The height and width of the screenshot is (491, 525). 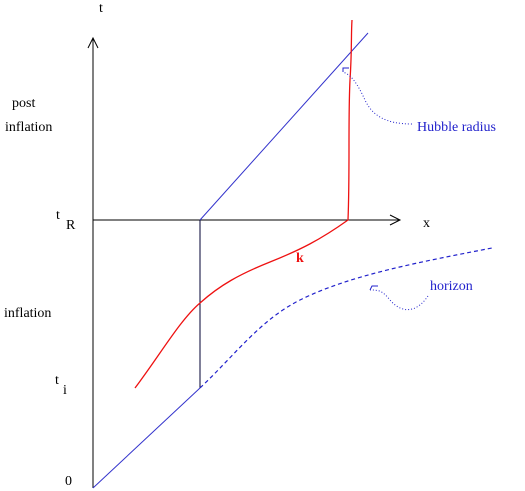 What do you see at coordinates (58, 215) in the screenshot?
I see `tr-label: t` at bounding box center [58, 215].